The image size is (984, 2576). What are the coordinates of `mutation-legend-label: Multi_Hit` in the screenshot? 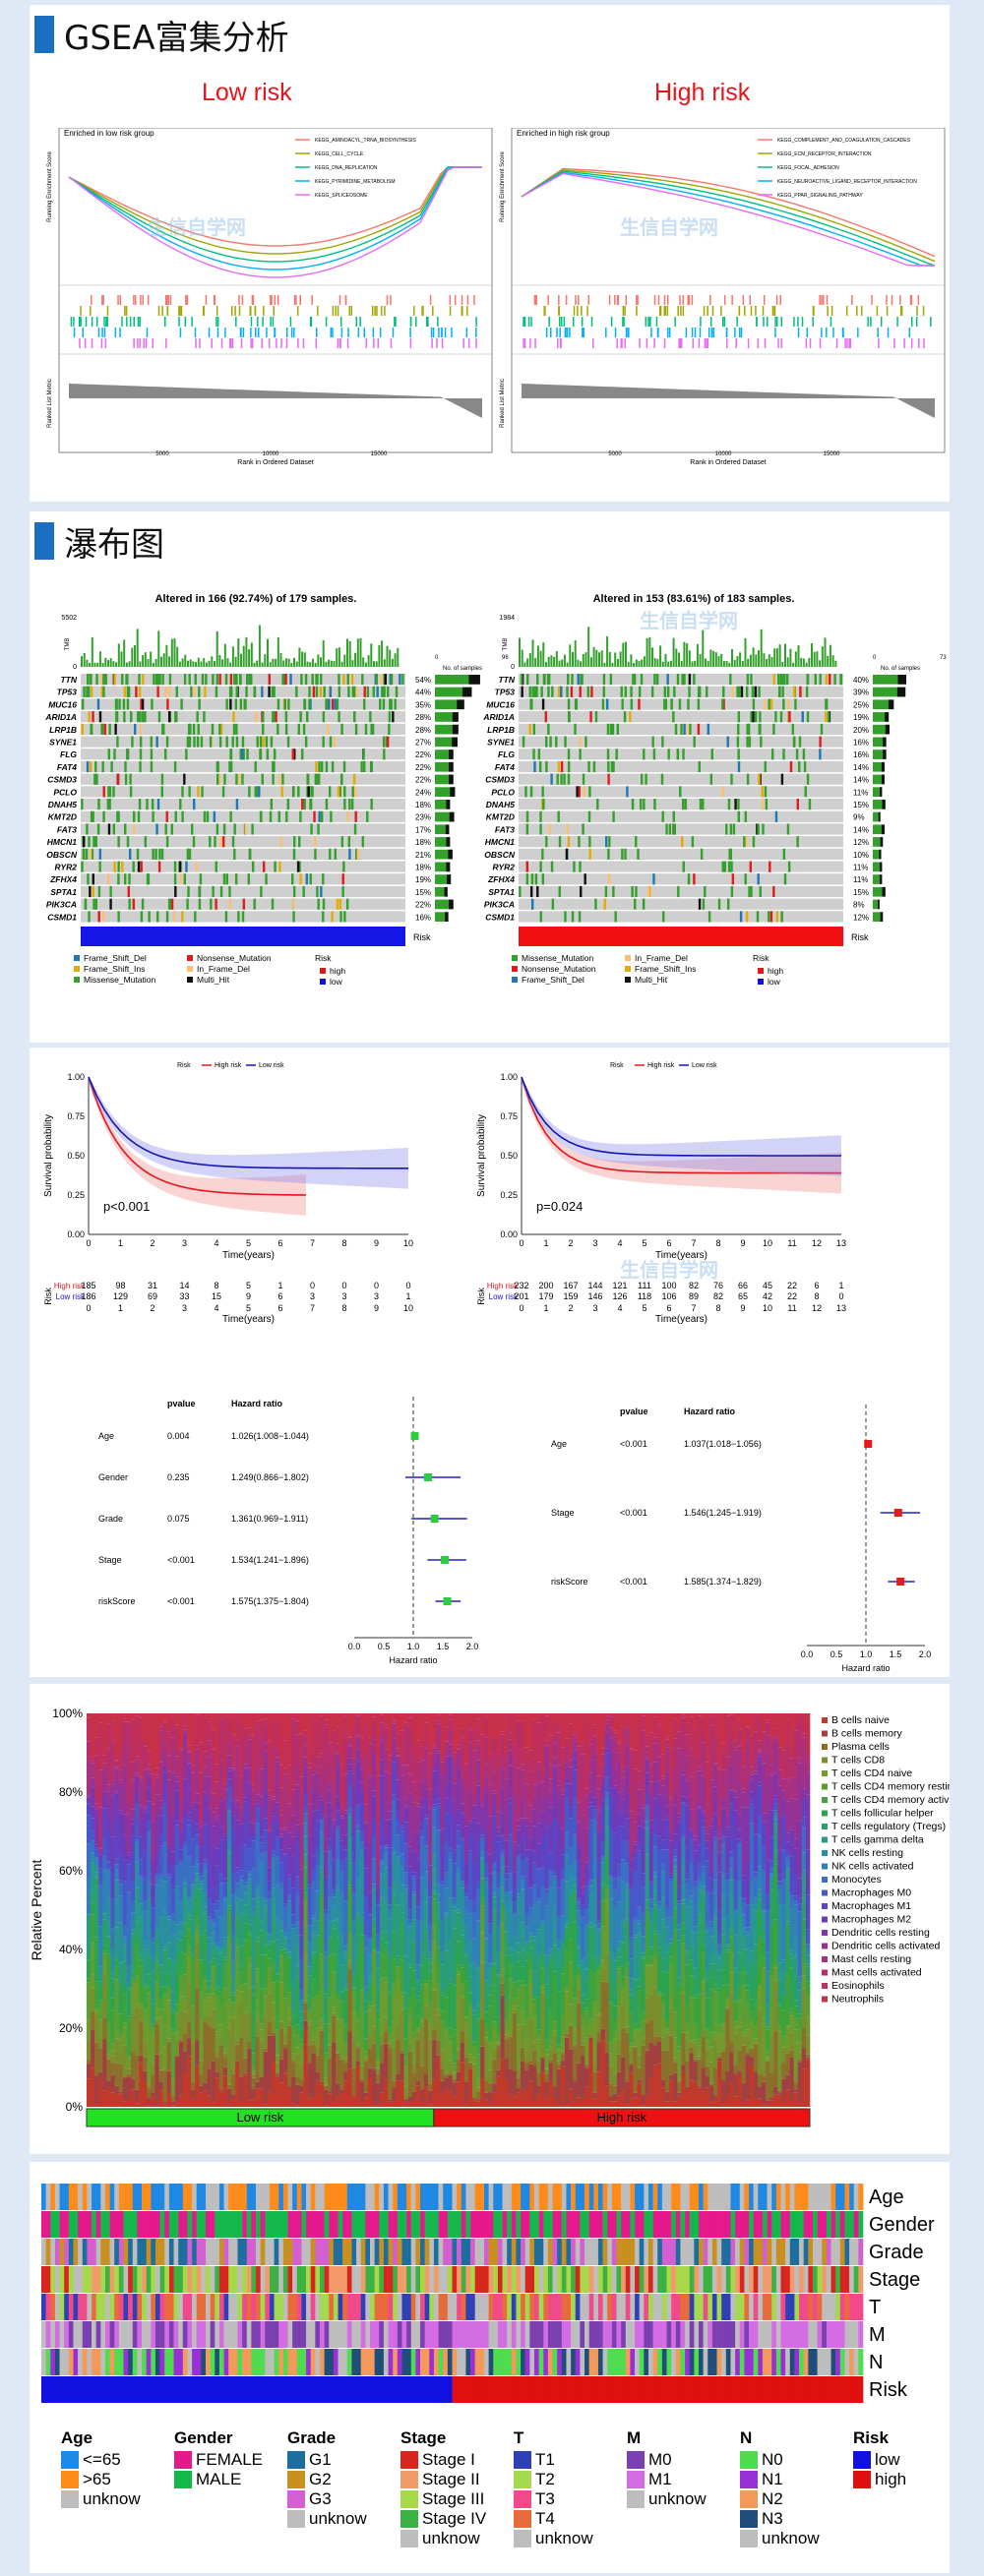 It's located at (651, 980).